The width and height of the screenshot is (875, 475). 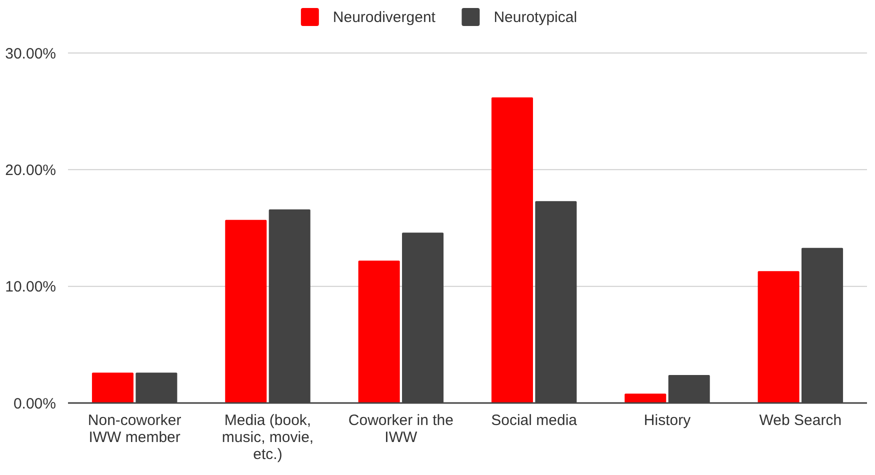 What do you see at coordinates (384, 17) in the screenshot?
I see `legend-label: Neurodivergent` at bounding box center [384, 17].